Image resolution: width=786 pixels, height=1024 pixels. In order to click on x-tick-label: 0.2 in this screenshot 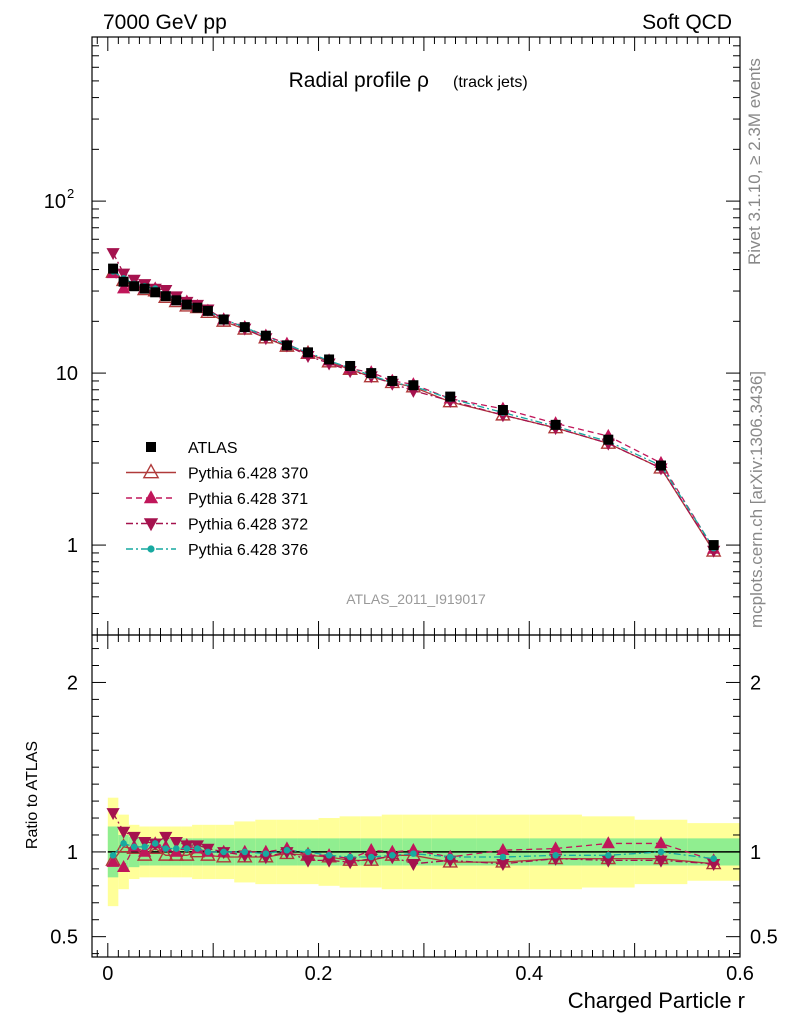, I will do `click(319, 974)`.